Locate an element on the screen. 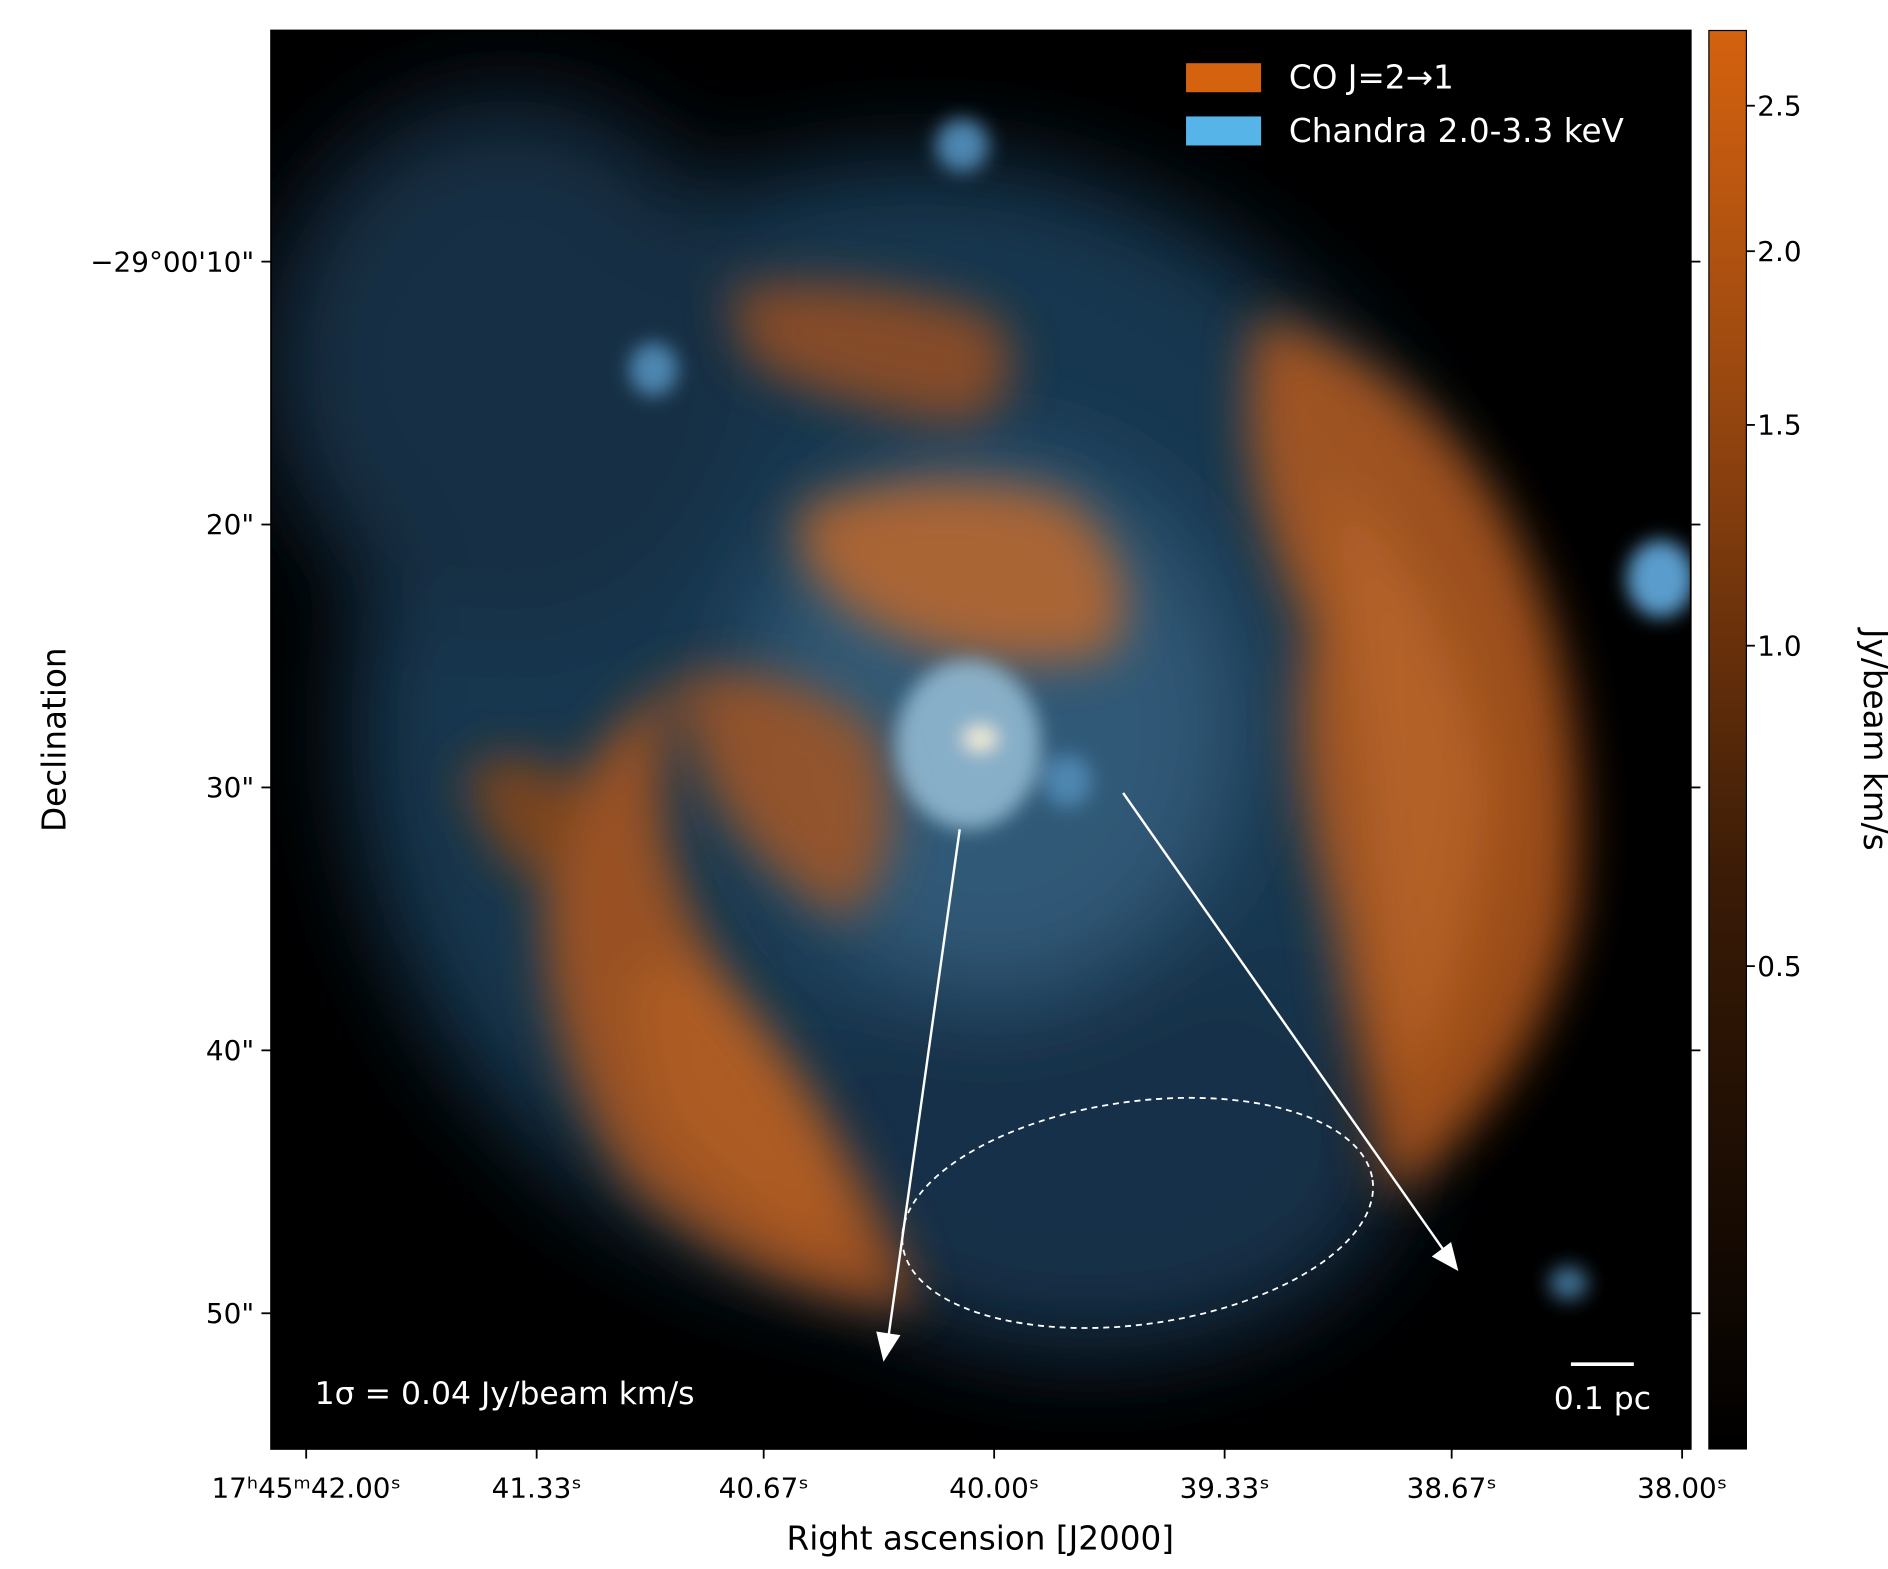 This screenshot has height=1569, width=1888. scale-bar-label: 0.1 pc is located at coordinates (1602, 1399).